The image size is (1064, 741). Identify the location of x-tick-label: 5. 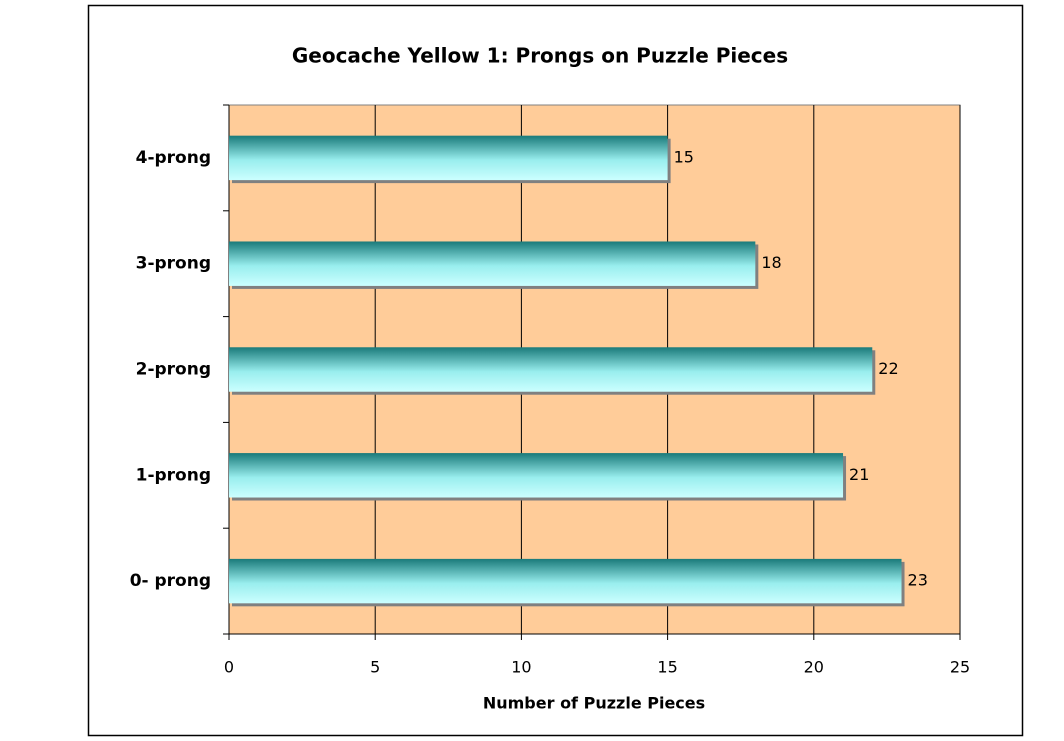
(375, 667).